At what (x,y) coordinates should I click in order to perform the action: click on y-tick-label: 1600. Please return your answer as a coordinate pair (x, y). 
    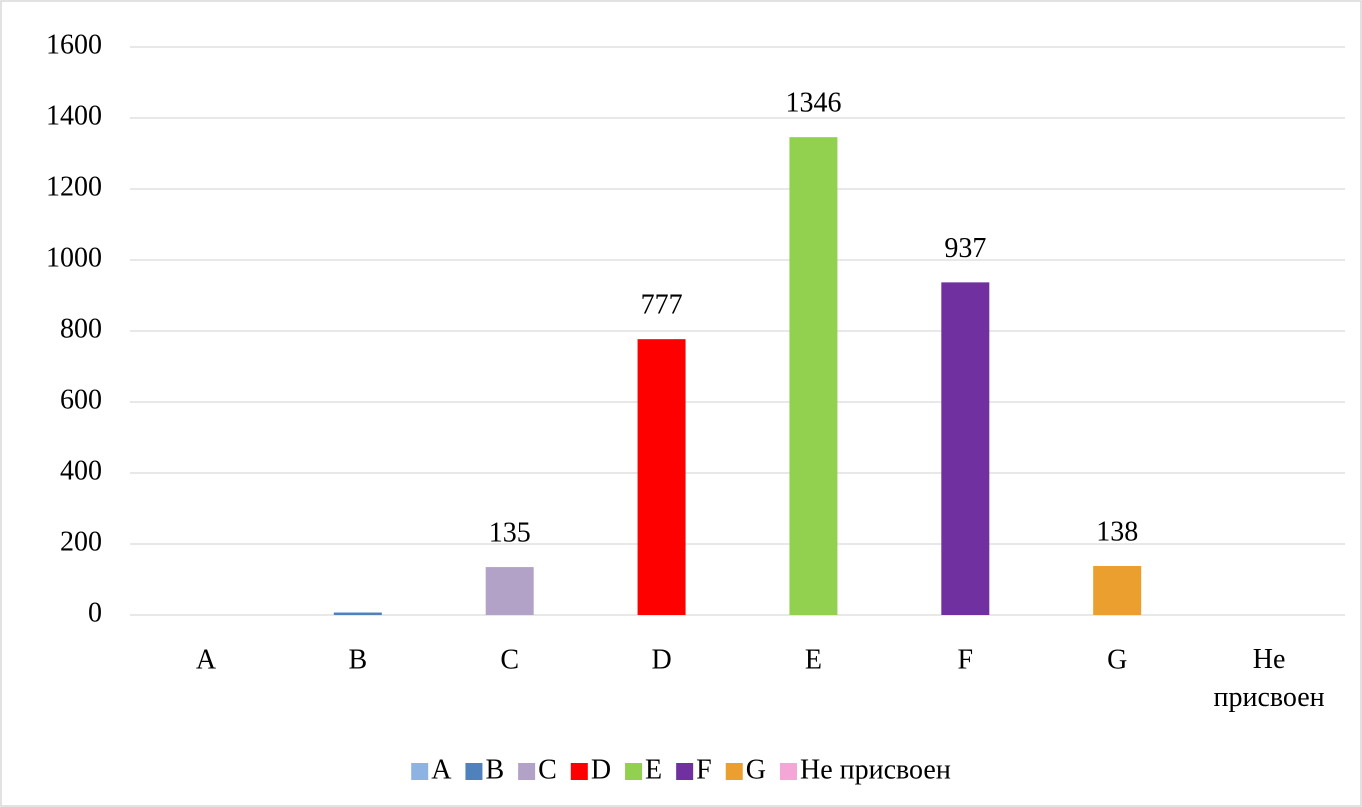
    Looking at the image, I should click on (74, 44).